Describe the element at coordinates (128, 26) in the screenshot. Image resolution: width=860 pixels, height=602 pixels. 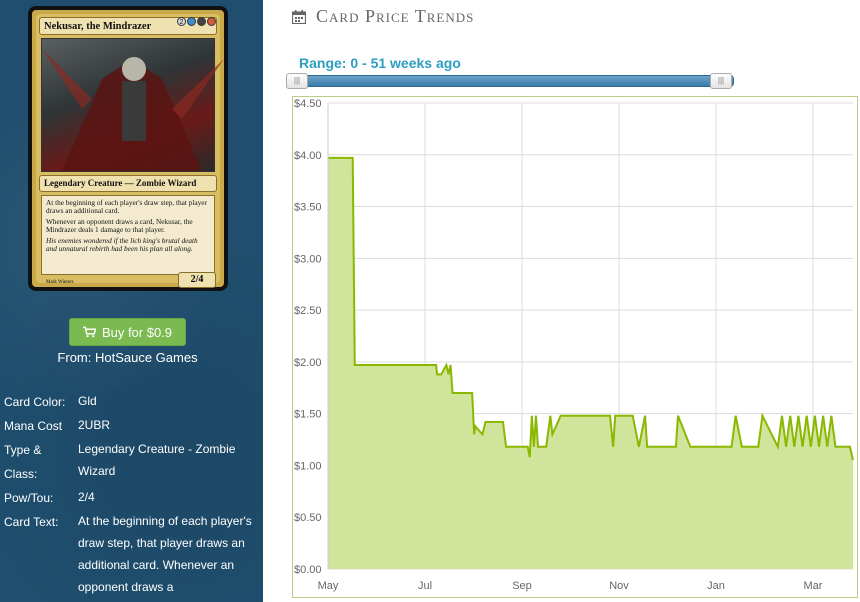
I see `card-name: Nekusar, the Mindrazer` at that location.